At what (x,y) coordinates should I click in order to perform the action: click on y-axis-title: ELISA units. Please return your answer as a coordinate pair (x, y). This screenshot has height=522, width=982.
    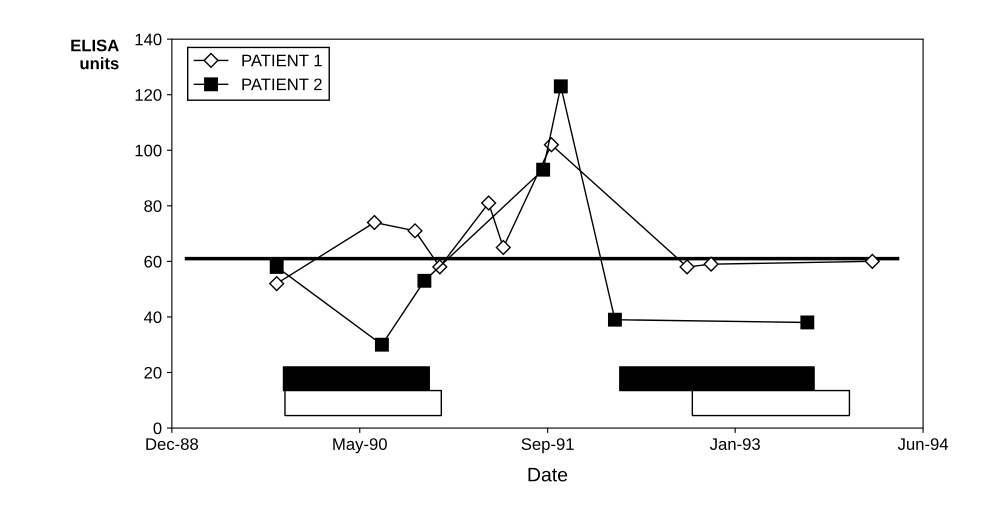
    Looking at the image, I should click on (95, 55).